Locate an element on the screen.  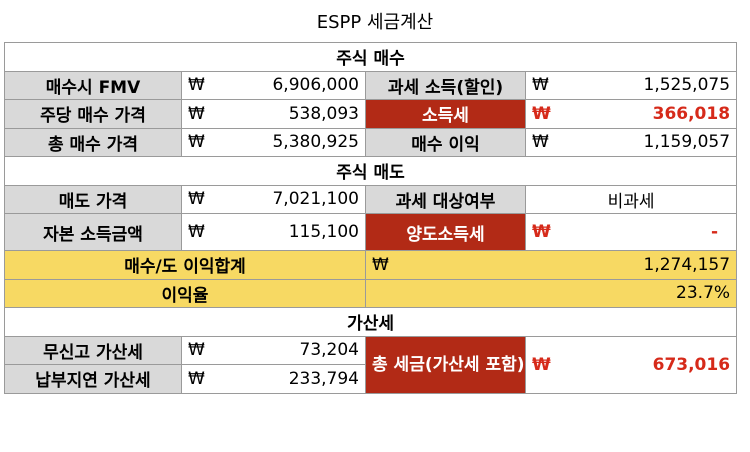
section-header-purchase: 주식 매수 is located at coordinates (370, 57).